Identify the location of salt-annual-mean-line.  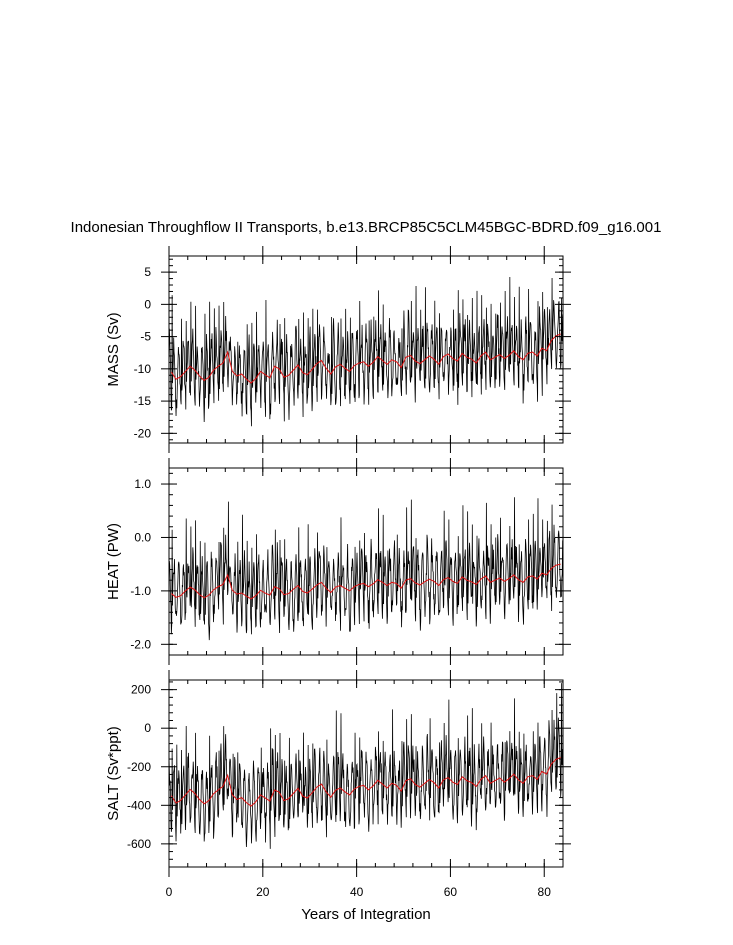
(365, 782).